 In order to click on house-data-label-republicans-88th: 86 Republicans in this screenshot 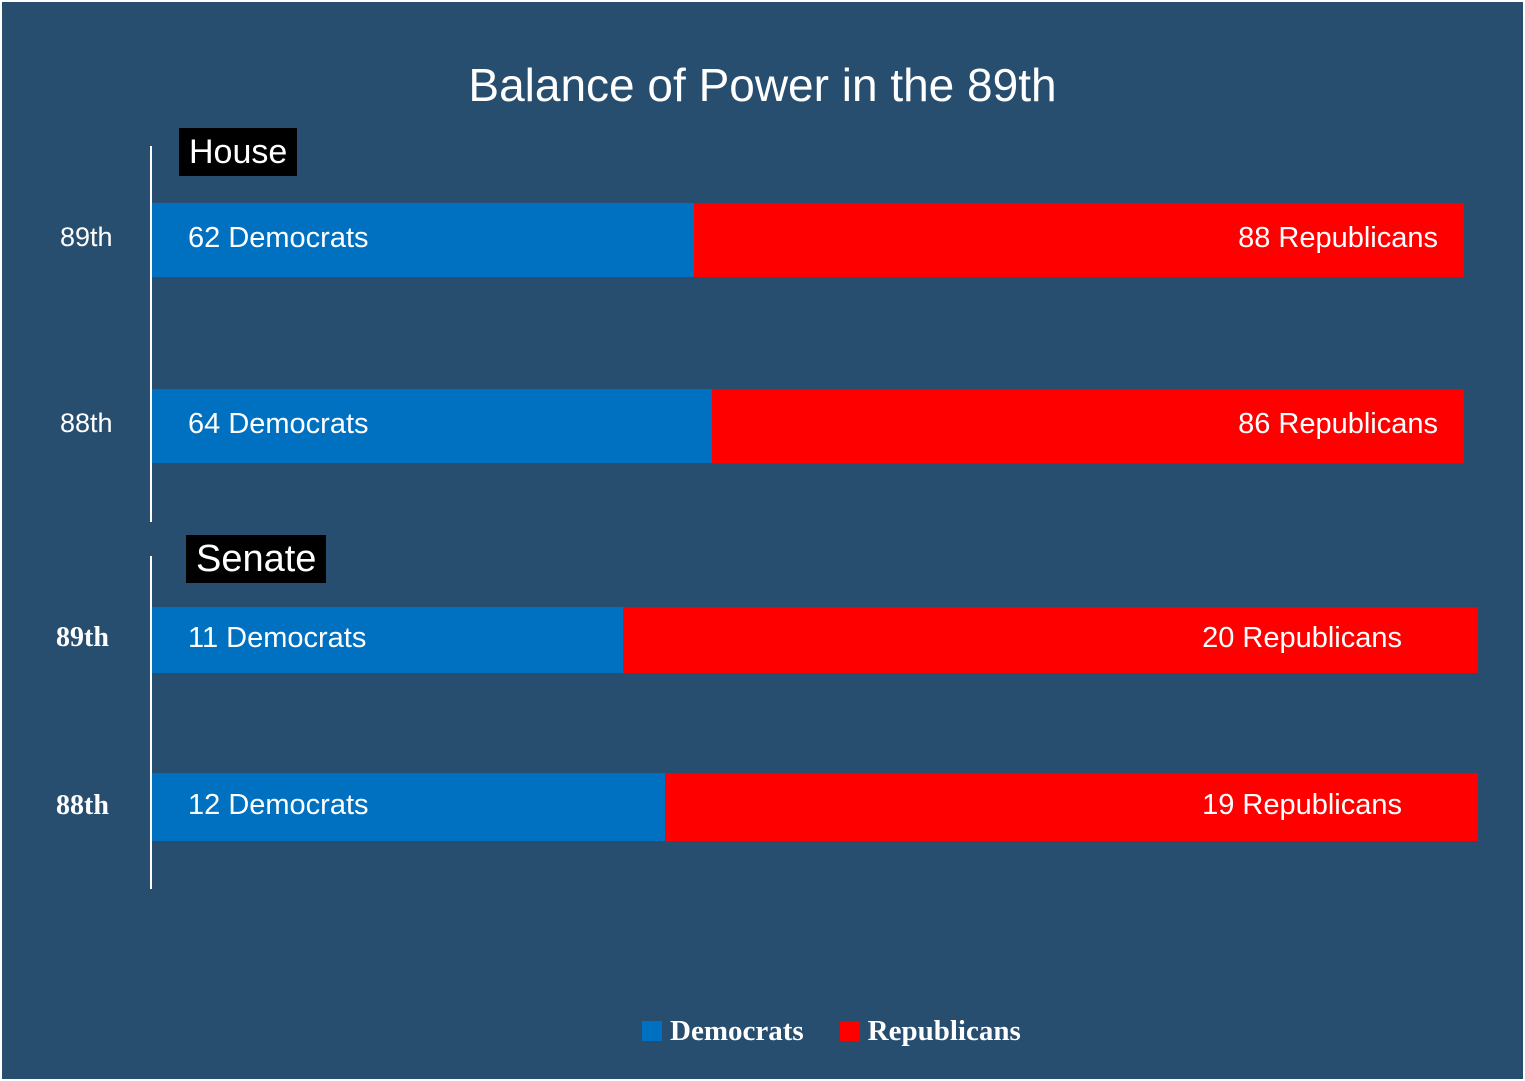, I will do `click(1338, 424)`.